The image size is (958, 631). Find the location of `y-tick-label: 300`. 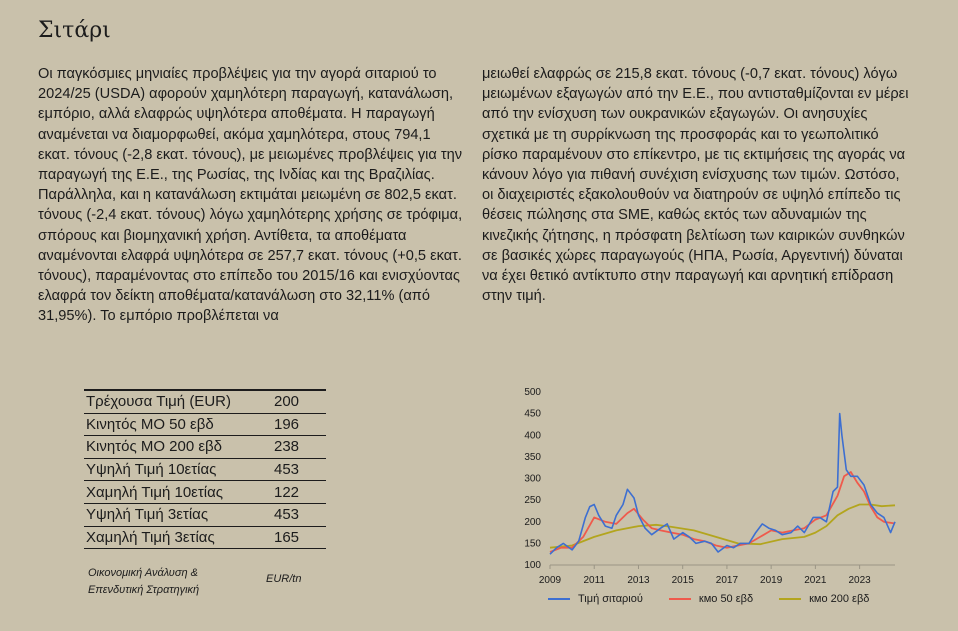

y-tick-label: 300 is located at coordinates (532, 479).